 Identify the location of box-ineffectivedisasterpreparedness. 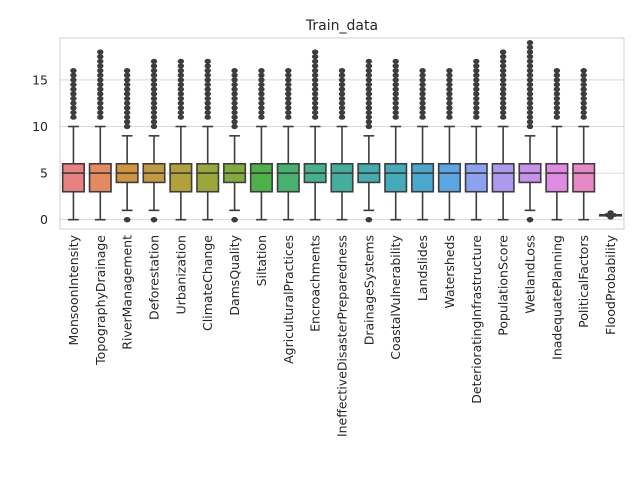
(342, 144).